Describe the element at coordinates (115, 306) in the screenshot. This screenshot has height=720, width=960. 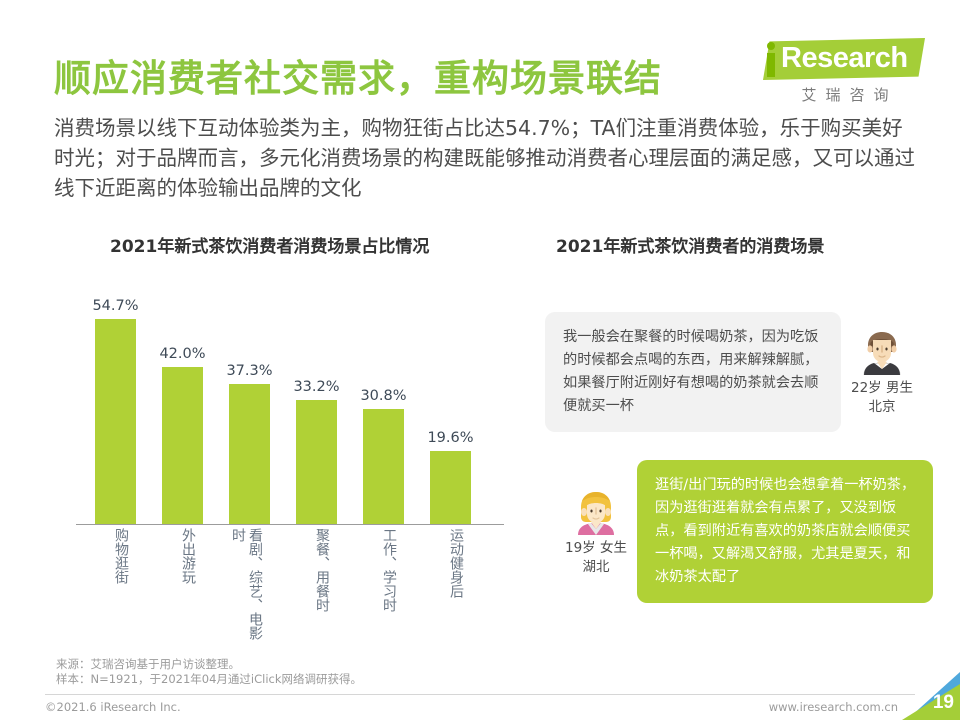
I see `bar-value-label: 54.7%` at that location.